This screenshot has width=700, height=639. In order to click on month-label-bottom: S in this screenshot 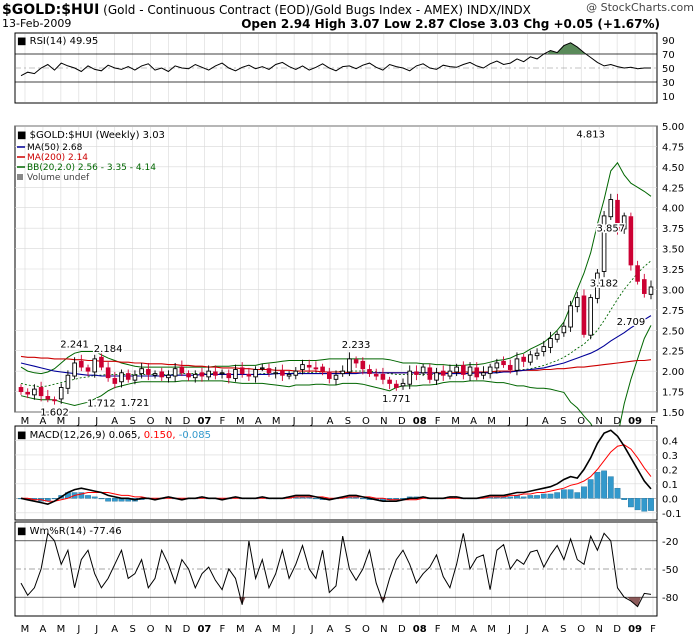, I will do `click(348, 629)`.